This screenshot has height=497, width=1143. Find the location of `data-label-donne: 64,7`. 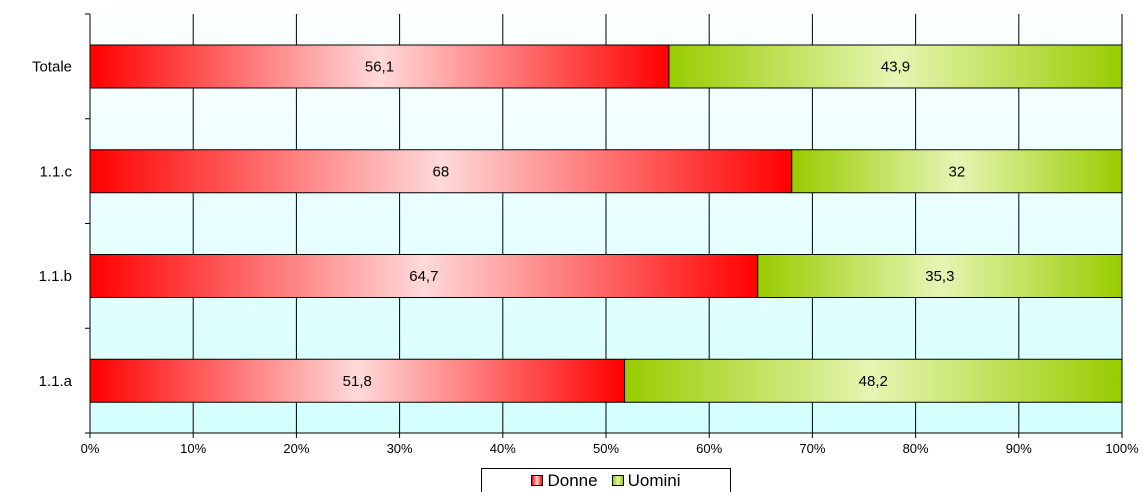

data-label-donne: 64,7 is located at coordinates (423, 276).